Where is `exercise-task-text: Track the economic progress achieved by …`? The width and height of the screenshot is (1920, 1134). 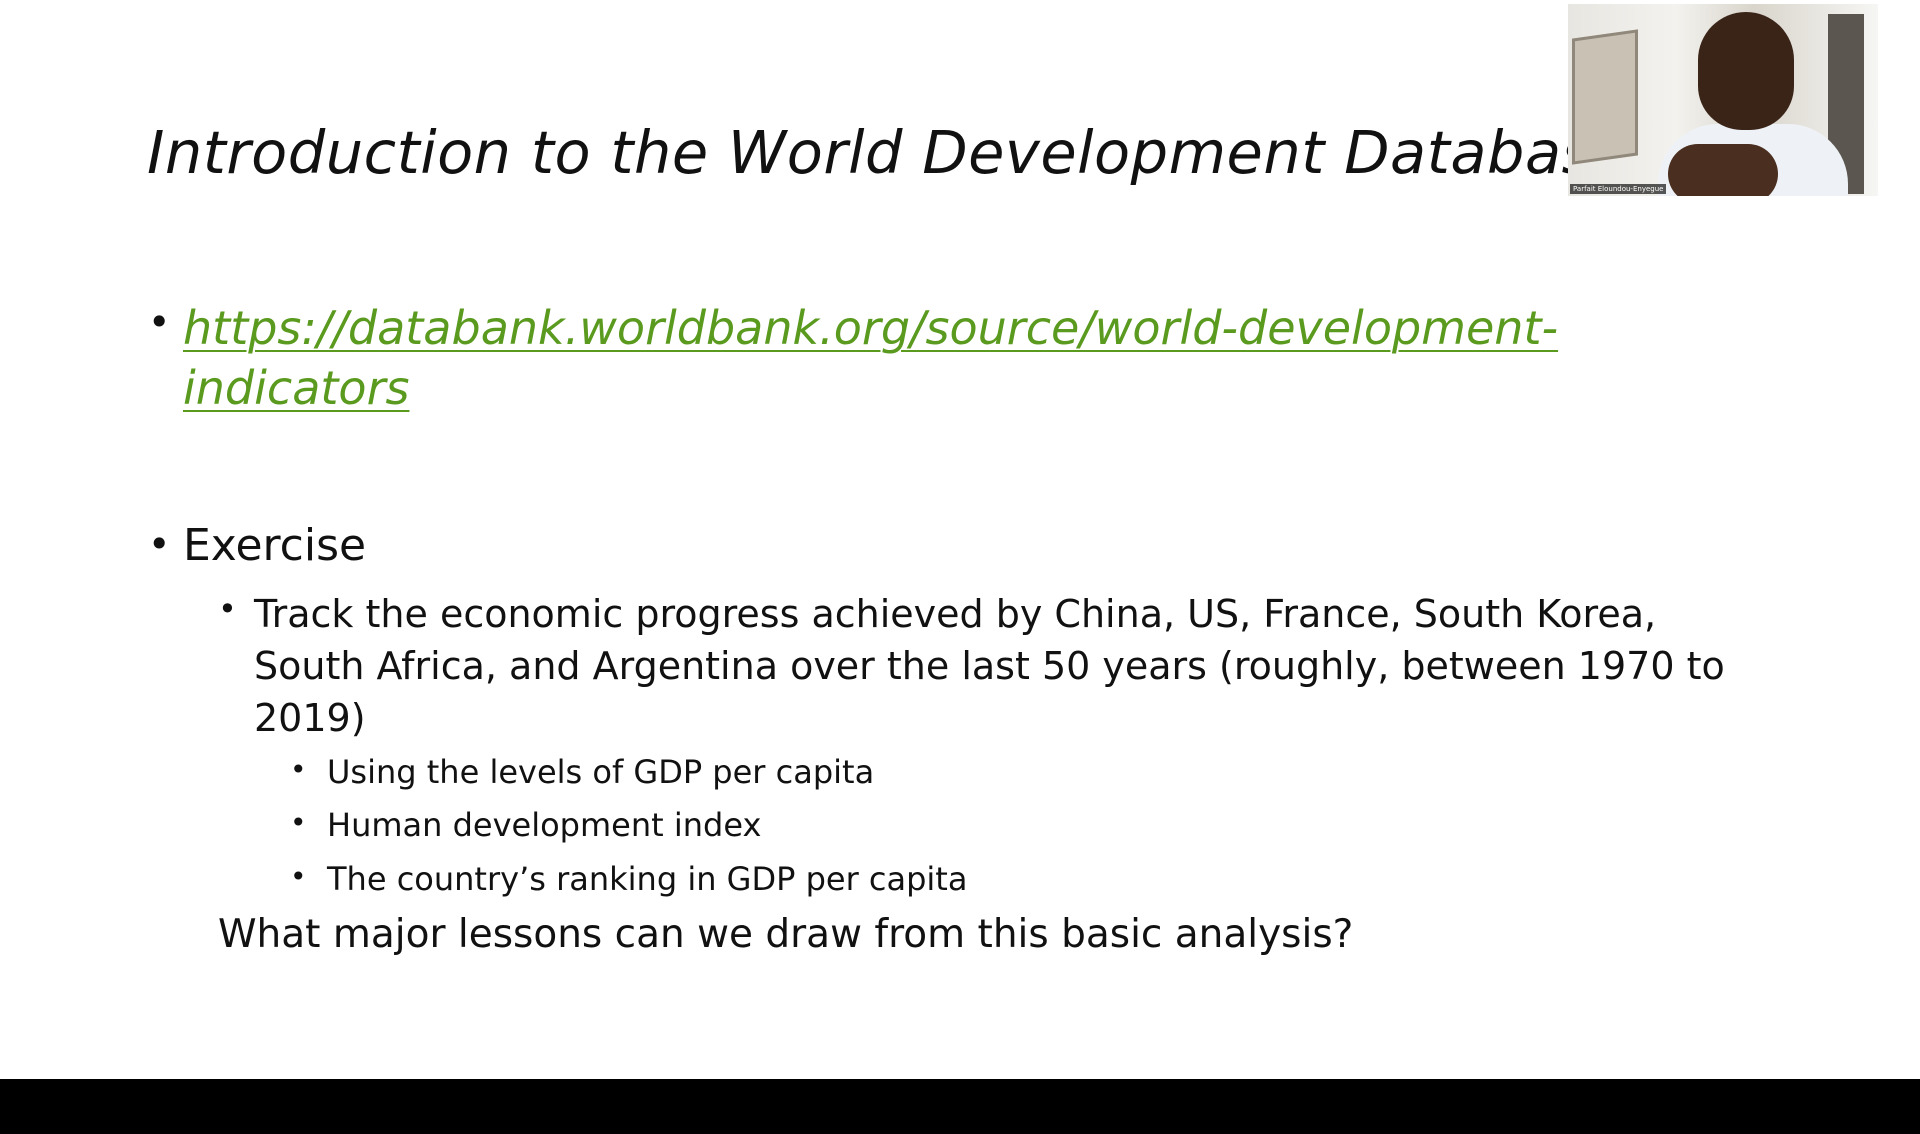 exercise-task-text: Track the economic progress achieved by … is located at coordinates (989, 666).